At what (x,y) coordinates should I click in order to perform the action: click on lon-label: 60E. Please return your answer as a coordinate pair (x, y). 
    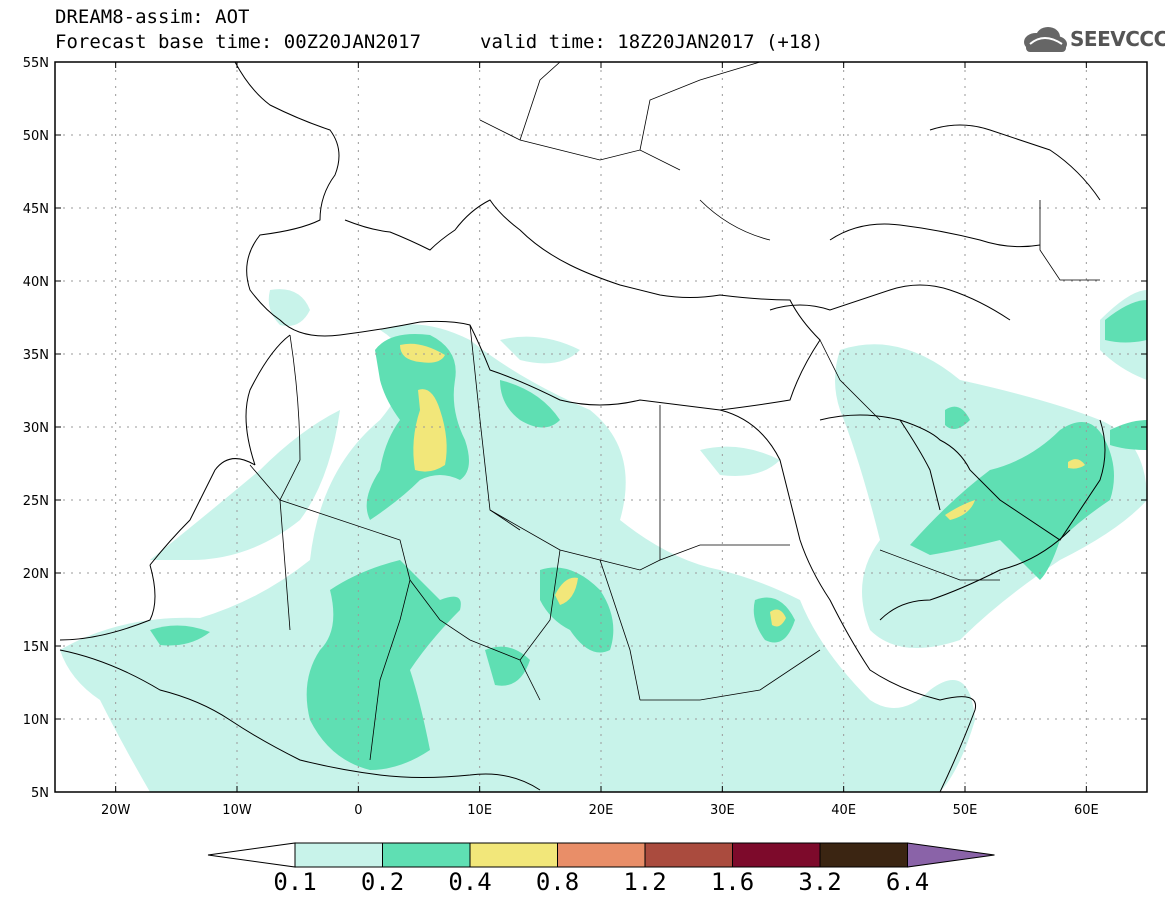
    Looking at the image, I should click on (1086, 810).